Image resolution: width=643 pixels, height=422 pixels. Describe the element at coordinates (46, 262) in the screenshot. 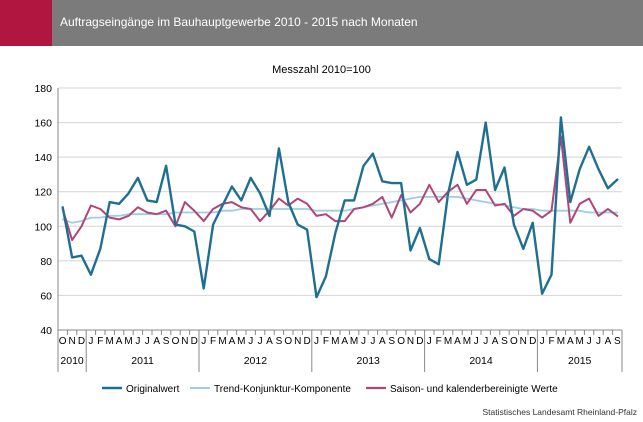

I see `y-tick-label: 80` at that location.